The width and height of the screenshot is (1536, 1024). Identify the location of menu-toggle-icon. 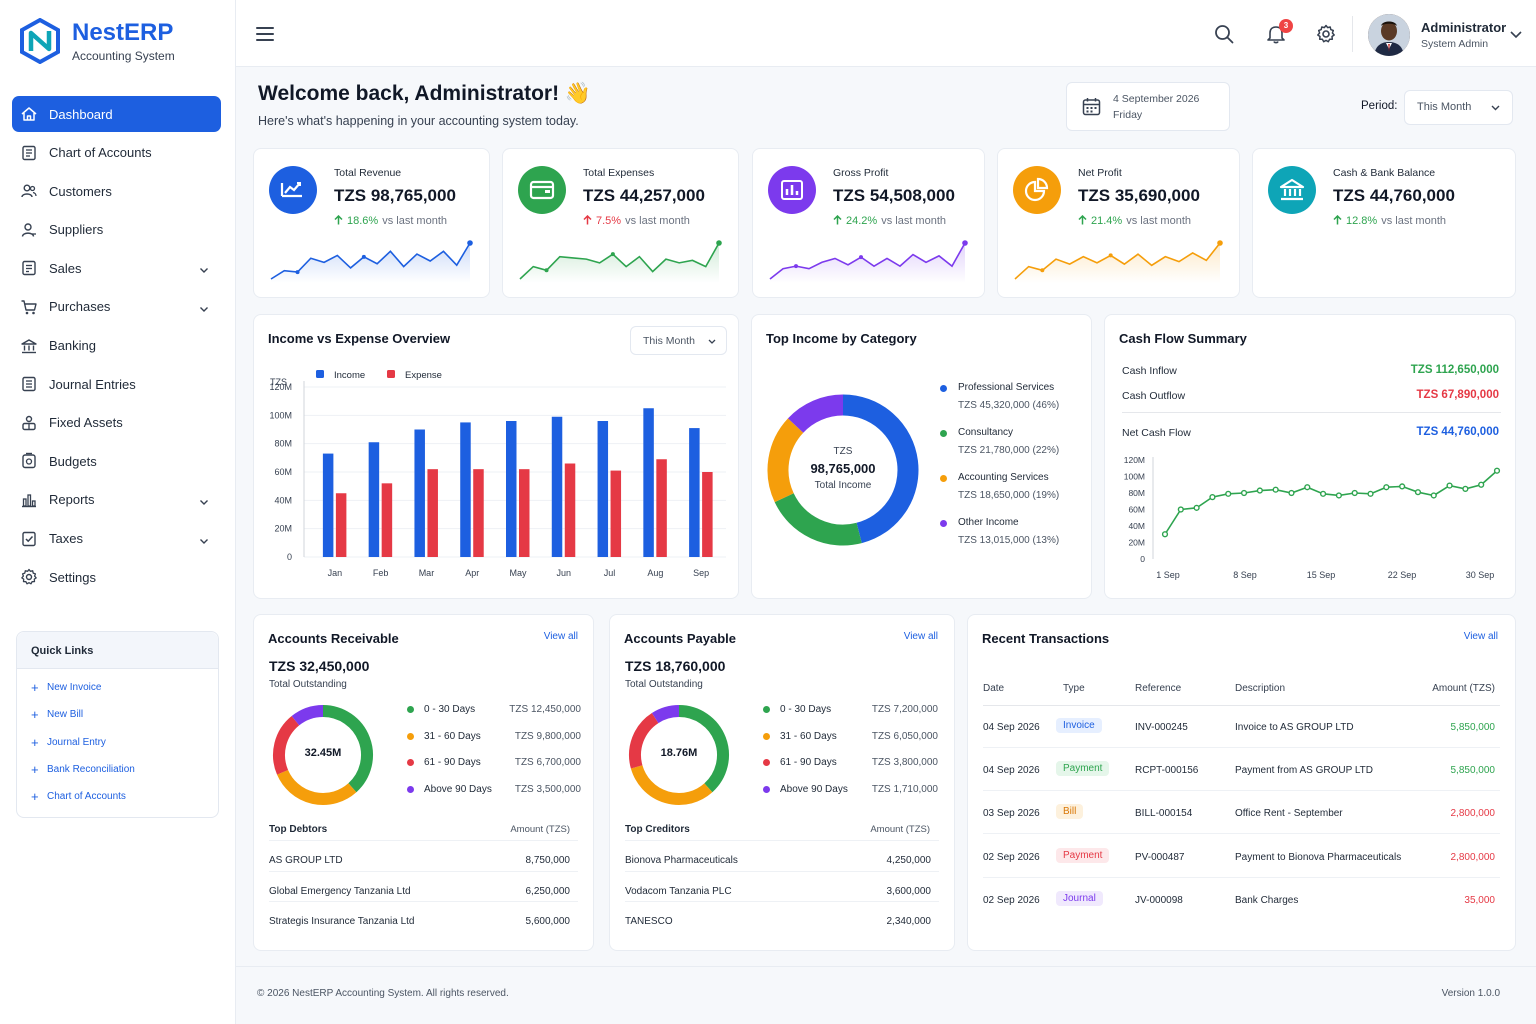
(265, 34).